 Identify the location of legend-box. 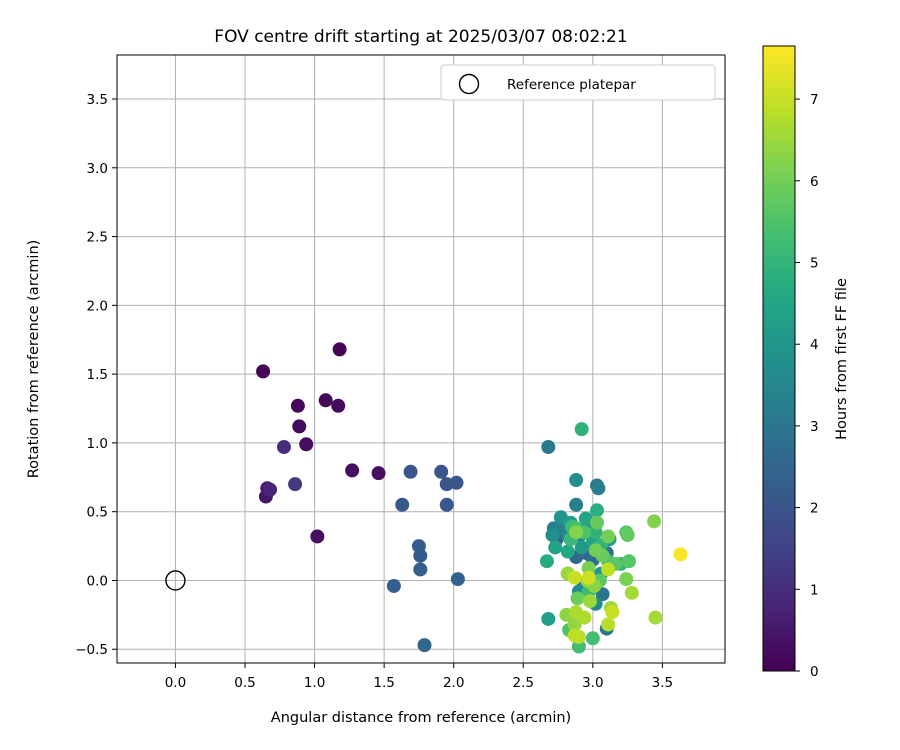
(578, 82).